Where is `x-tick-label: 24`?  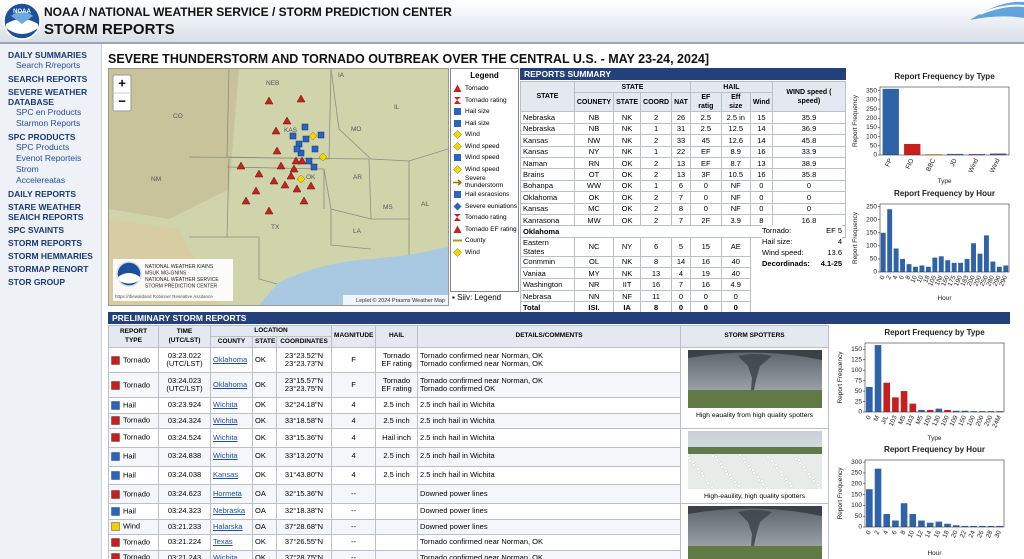
x-tick-label: 24 is located at coordinates (973, 534).